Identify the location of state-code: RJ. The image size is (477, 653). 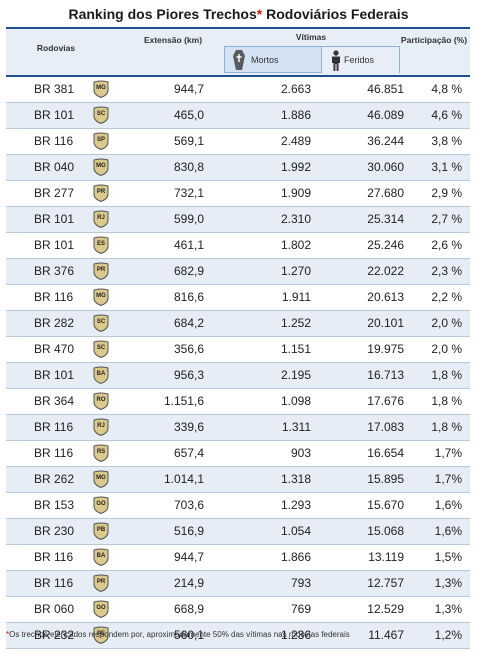
(101, 426).